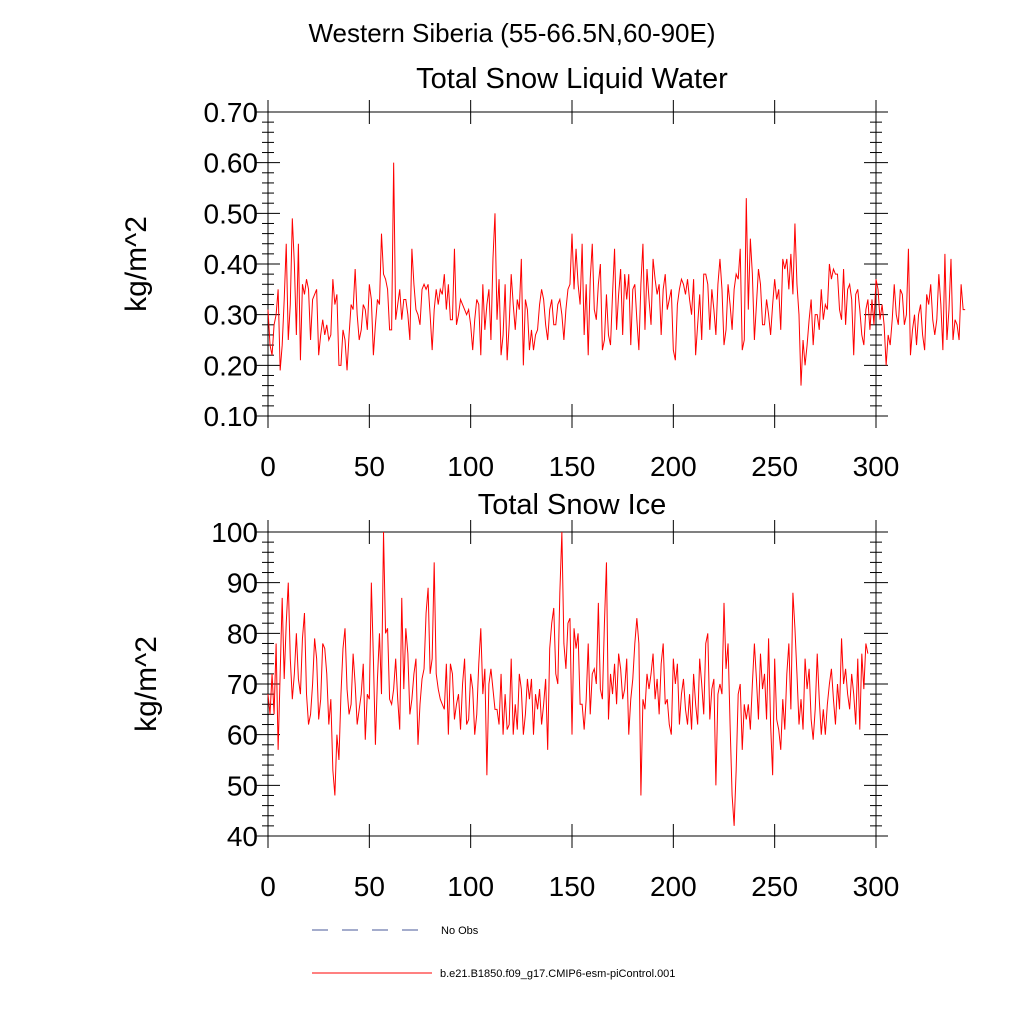 Image resolution: width=1024 pixels, height=1024 pixels. I want to click on y-tick-label: 60, so click(242, 735).